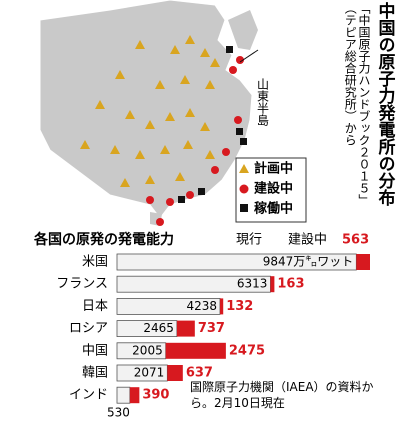  I want to click on leader-line, so click(249, 56).